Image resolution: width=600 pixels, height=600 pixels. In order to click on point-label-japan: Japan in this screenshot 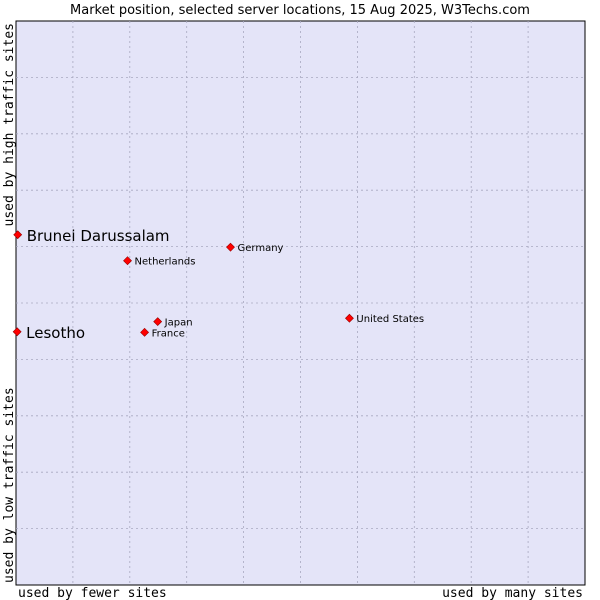, I will do `click(178, 323)`.